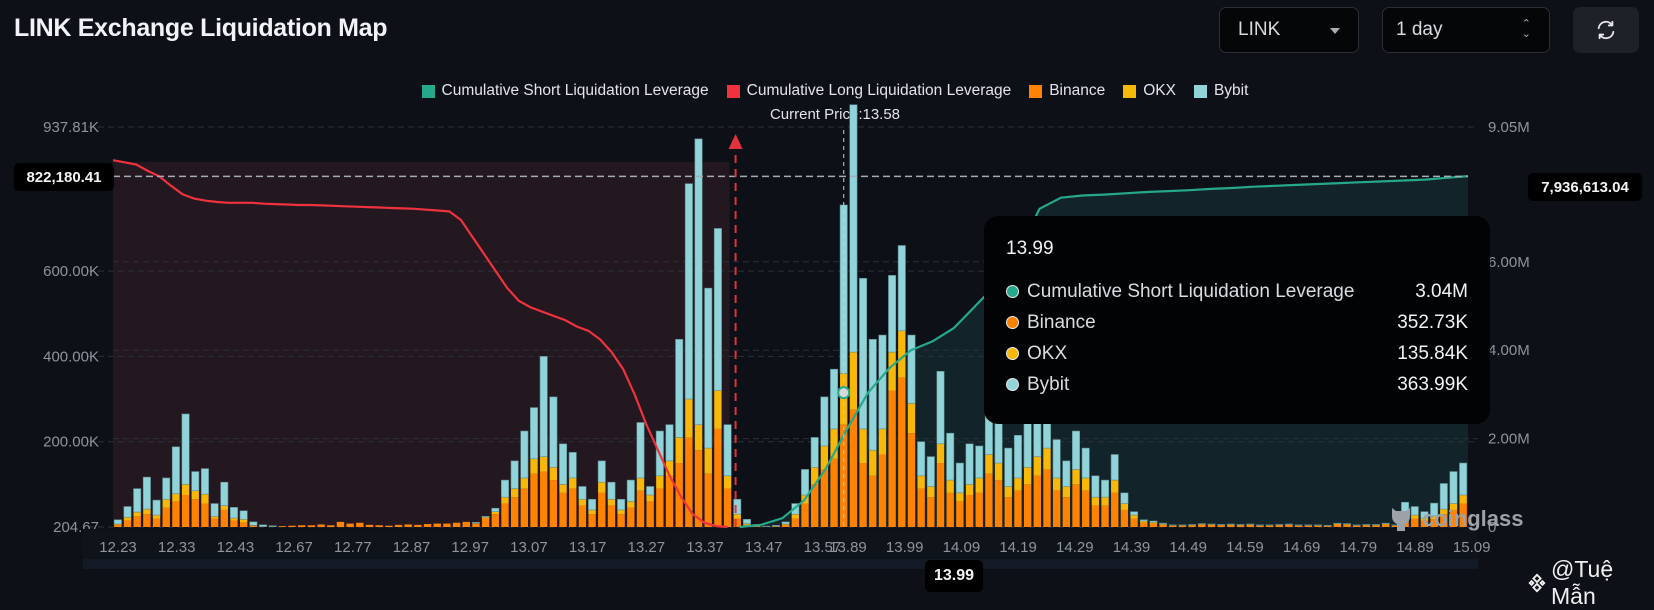  I want to click on x-axis-tick: 14.89, so click(1415, 547).